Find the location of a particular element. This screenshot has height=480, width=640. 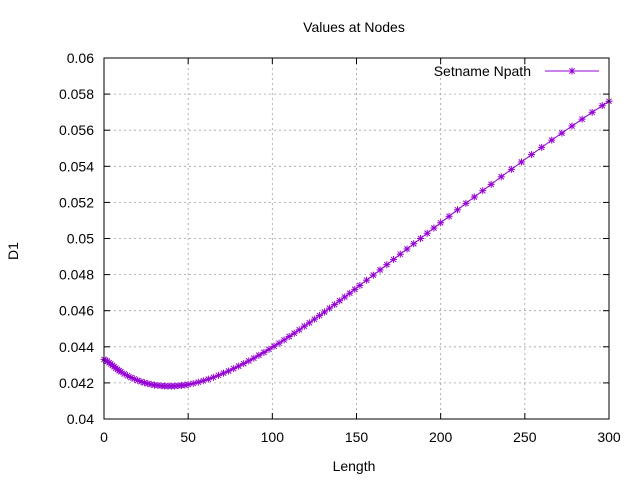

y-tick-label: 0.042 is located at coordinates (76, 383).